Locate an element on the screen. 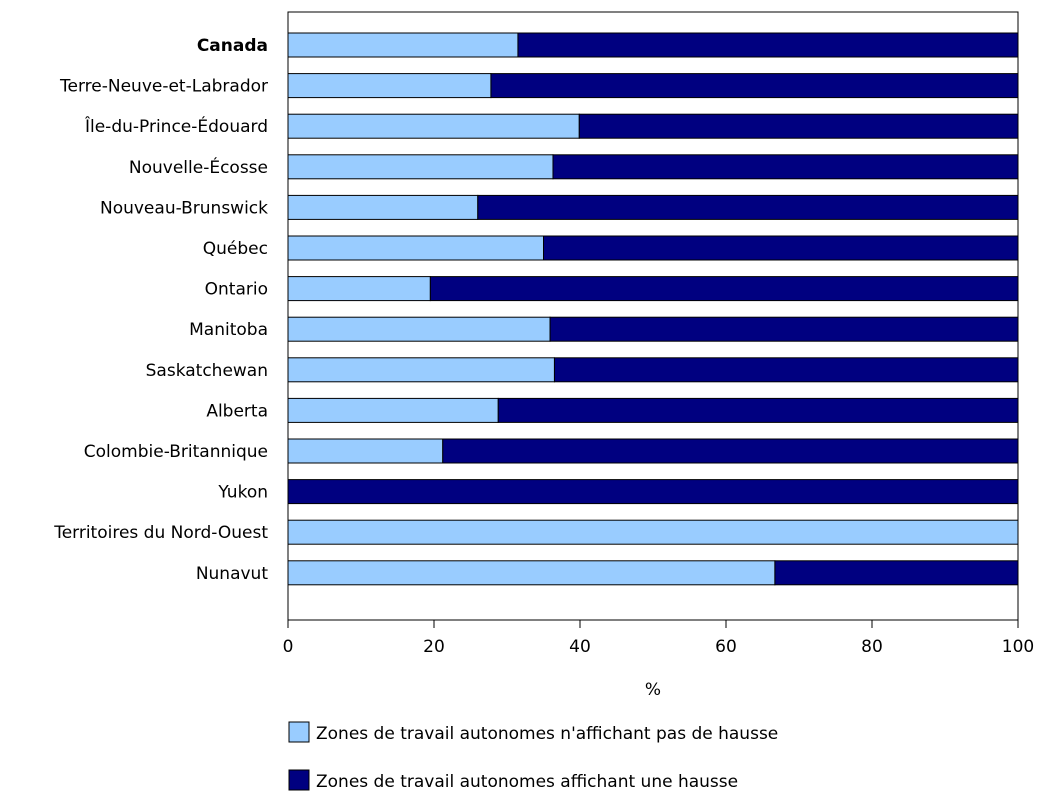  category-label-quebec: Québec is located at coordinates (235, 249).